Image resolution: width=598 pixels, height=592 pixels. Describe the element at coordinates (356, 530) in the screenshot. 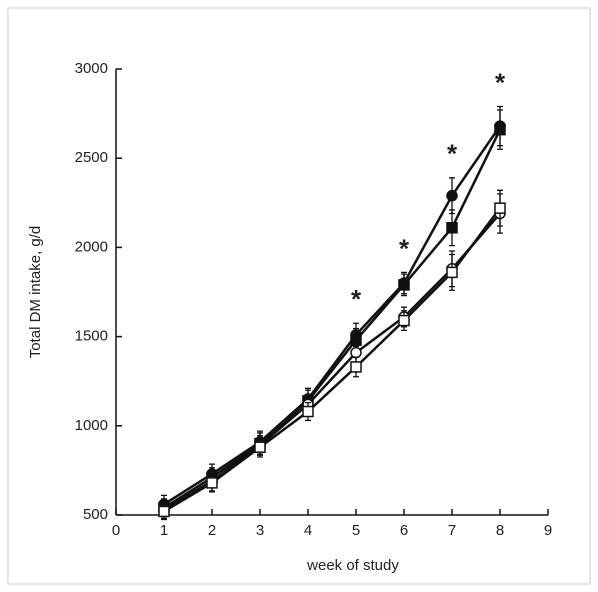

I see `x-tick-label: 5` at that location.